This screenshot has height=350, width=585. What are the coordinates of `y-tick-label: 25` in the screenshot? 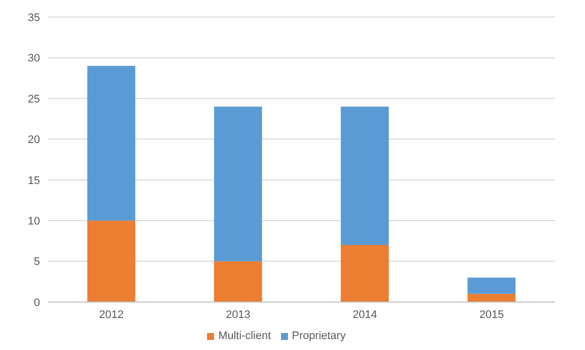 It's located at (34, 99).